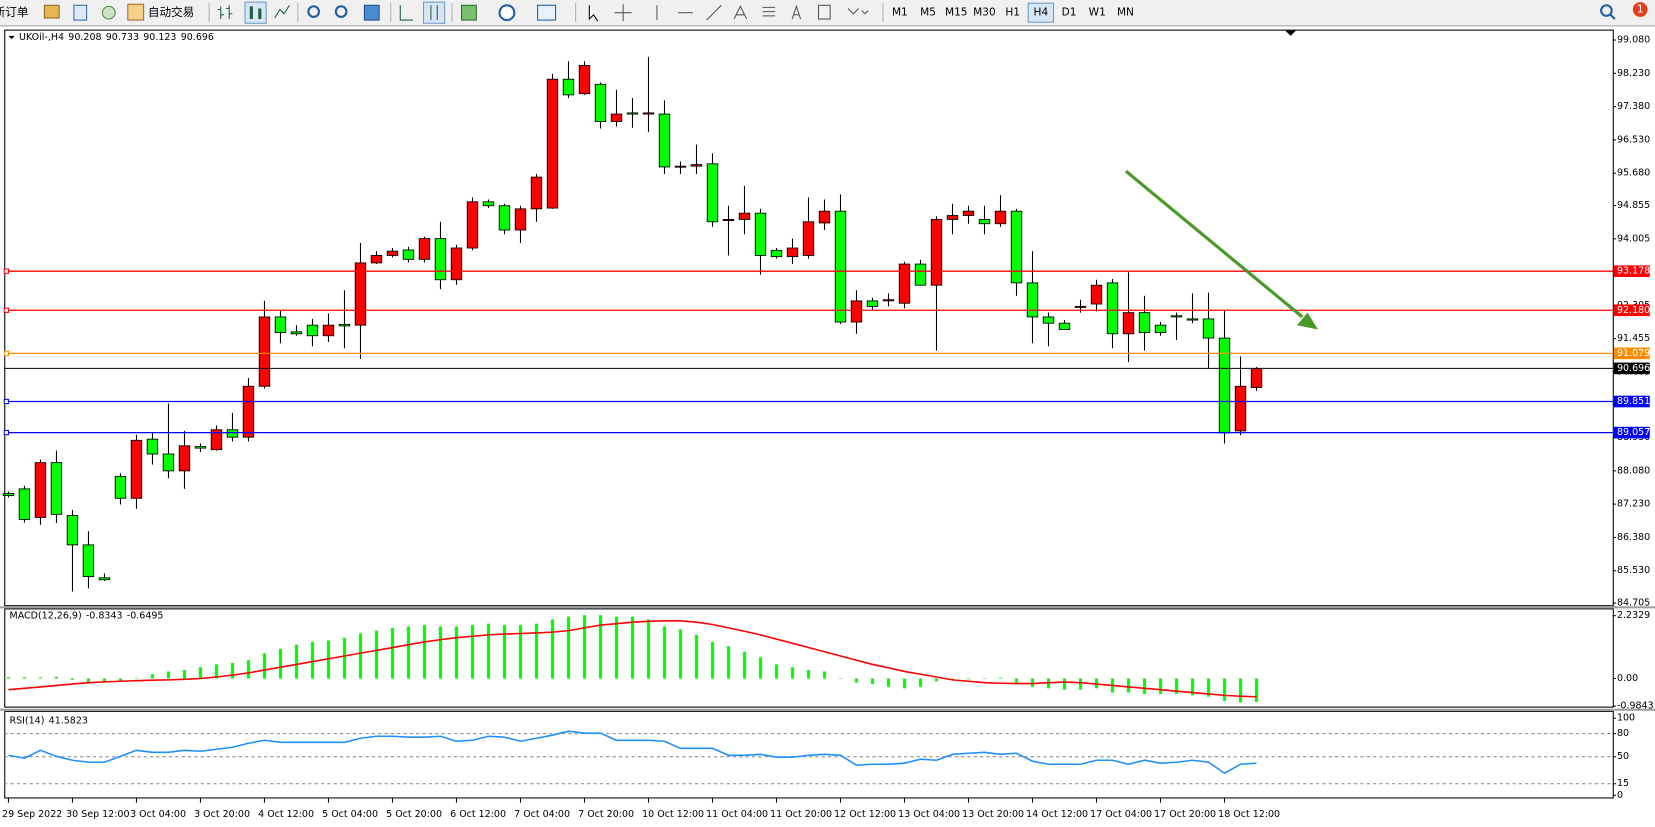 Image resolution: width=1655 pixels, height=827 pixels. I want to click on macd-panel, so click(809, 658).